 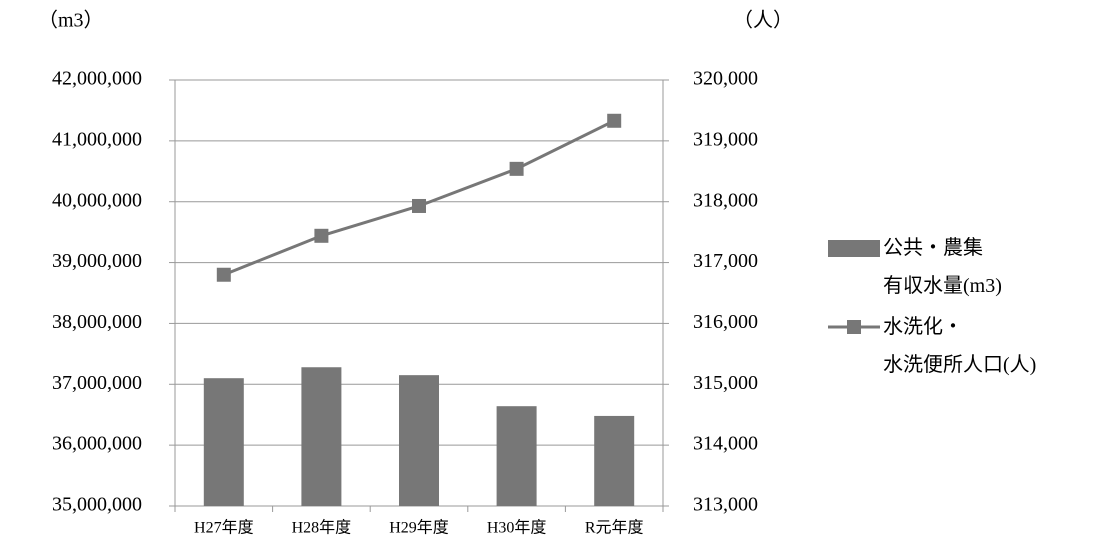 I want to click on y2-unit-label: （人）, so click(x=763, y=20).